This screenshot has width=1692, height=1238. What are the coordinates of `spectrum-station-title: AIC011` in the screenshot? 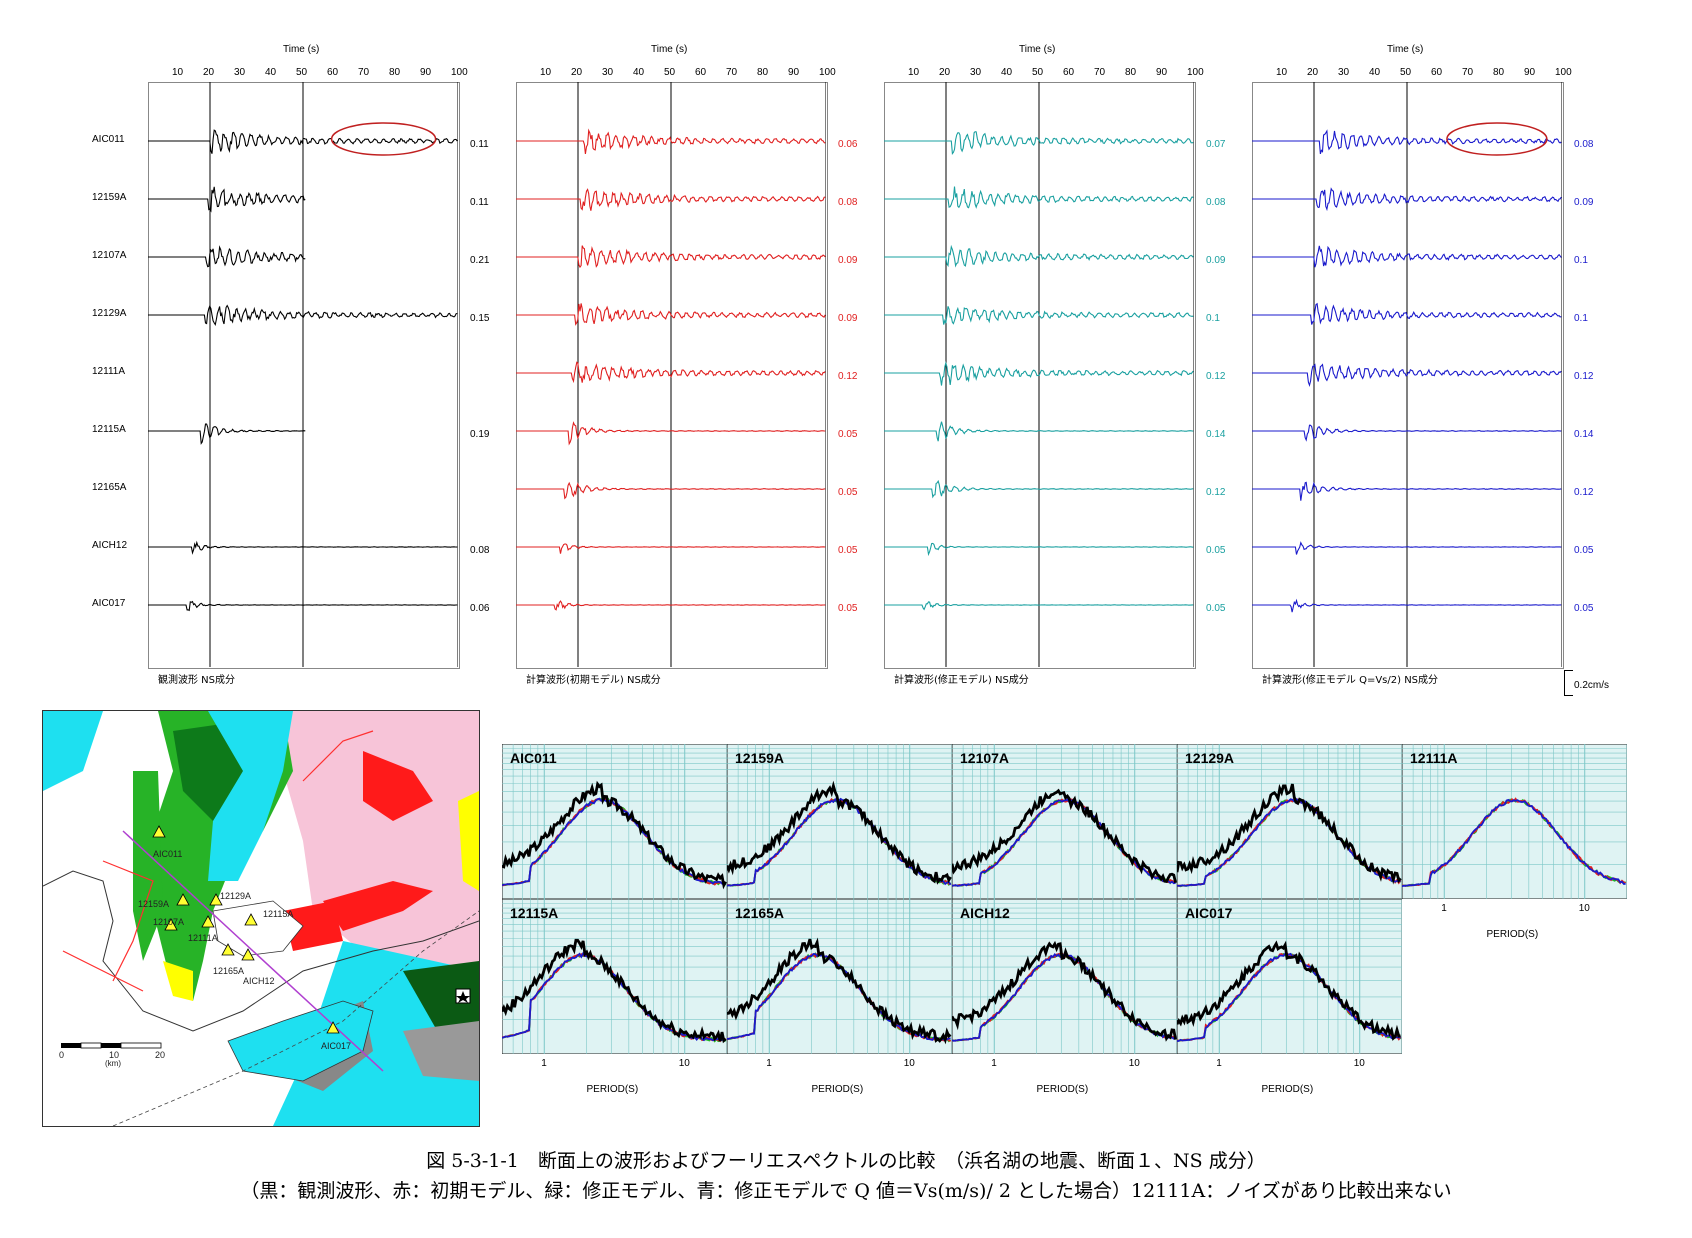 It's located at (533, 758).